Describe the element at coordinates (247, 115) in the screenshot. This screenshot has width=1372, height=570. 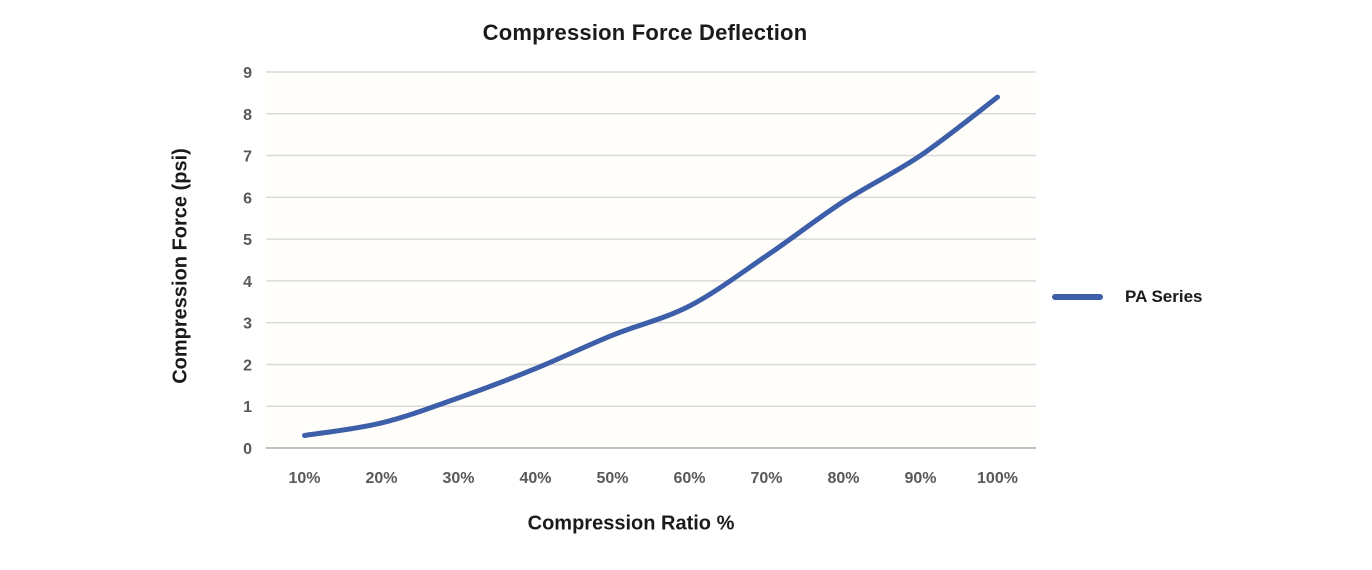
I see `y-tick-label: 8` at that location.